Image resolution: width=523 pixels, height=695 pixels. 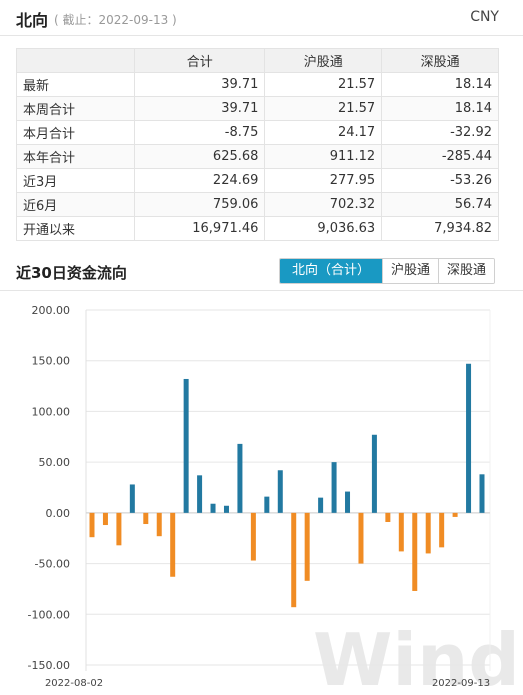 What do you see at coordinates (323, 180) in the screenshot?
I see `cell-sh: 277.95` at bounding box center [323, 180].